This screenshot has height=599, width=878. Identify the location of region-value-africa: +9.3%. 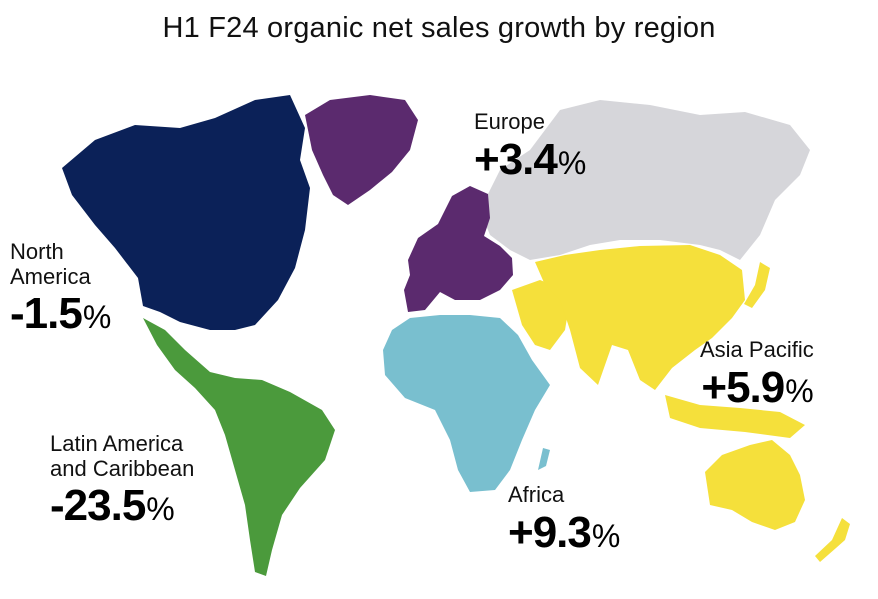
(564, 532).